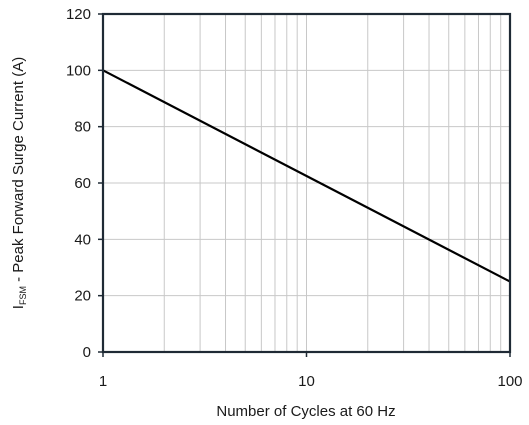  Describe the element at coordinates (23, 295) in the screenshot. I see `y-axis-title-subscript: FSM` at that location.